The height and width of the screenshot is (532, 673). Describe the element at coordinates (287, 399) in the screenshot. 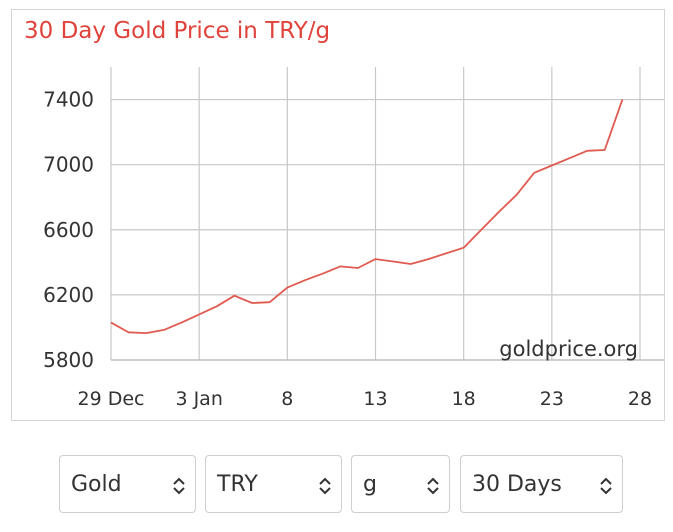

I see `x-tick-label: 8` at that location.